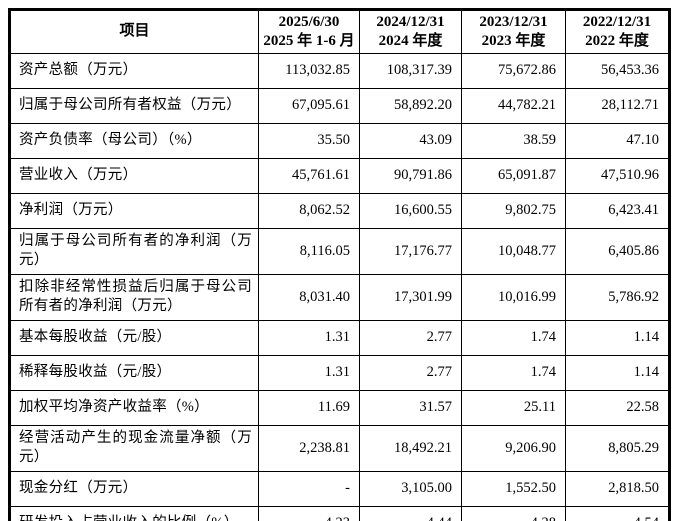 The image size is (674, 521). Describe the element at coordinates (410, 251) in the screenshot. I see `cell-value: 17,176.77` at that location.